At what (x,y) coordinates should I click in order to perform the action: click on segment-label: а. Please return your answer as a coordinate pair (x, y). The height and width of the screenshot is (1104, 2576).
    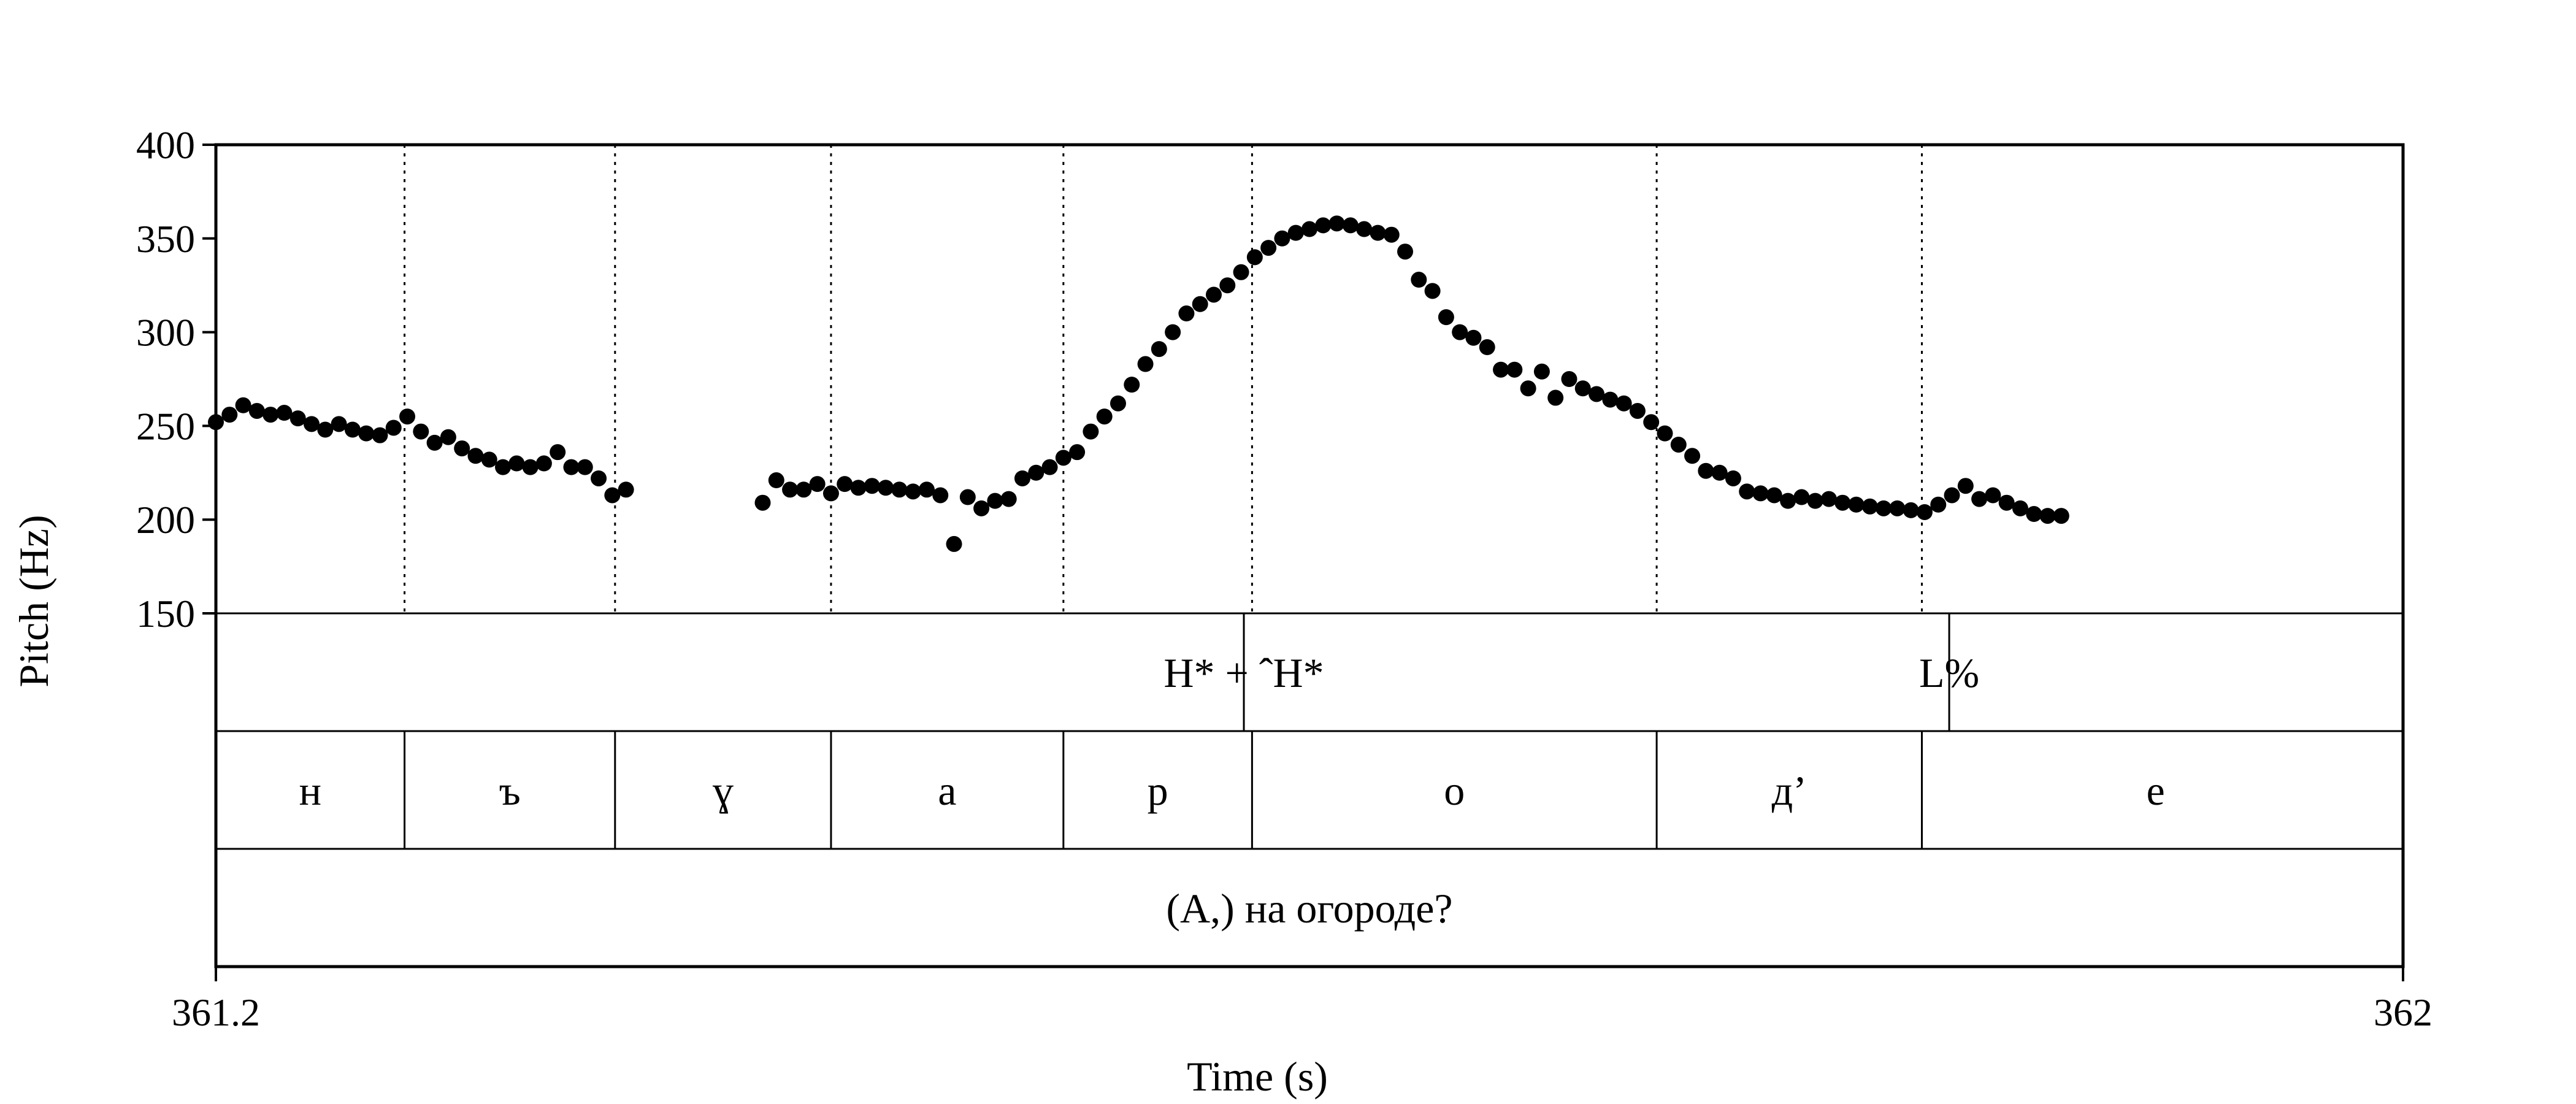
    Looking at the image, I should click on (947, 790).